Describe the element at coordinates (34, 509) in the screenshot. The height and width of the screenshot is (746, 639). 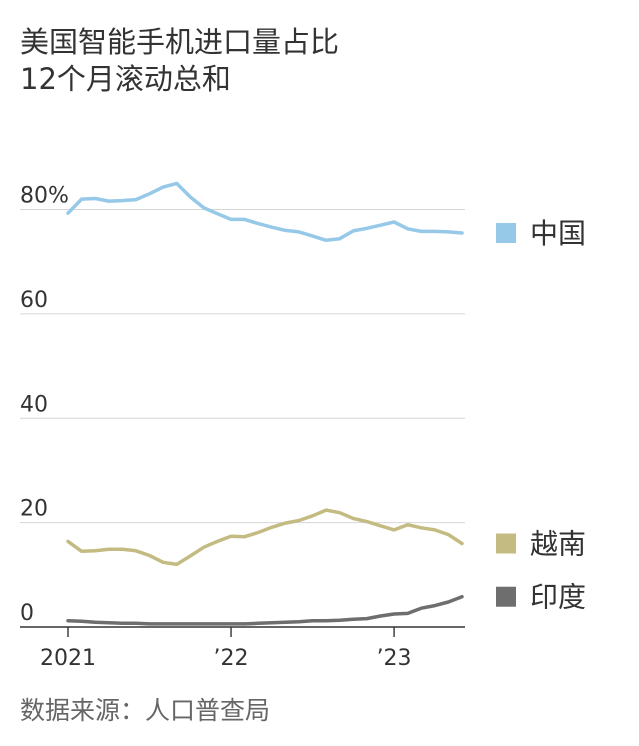
I see `y-tick-label: 20` at that location.